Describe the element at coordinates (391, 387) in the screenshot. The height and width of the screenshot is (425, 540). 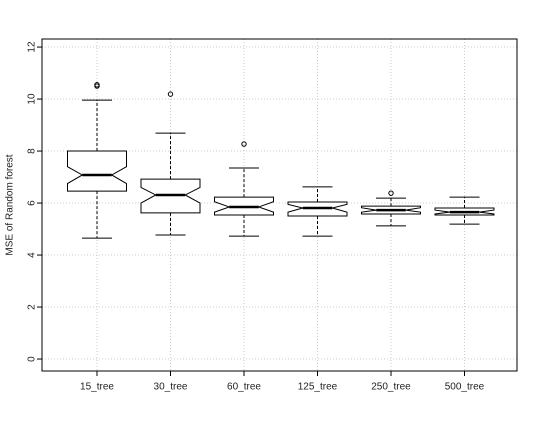
I see `x-tick-label: 250_tree` at that location.